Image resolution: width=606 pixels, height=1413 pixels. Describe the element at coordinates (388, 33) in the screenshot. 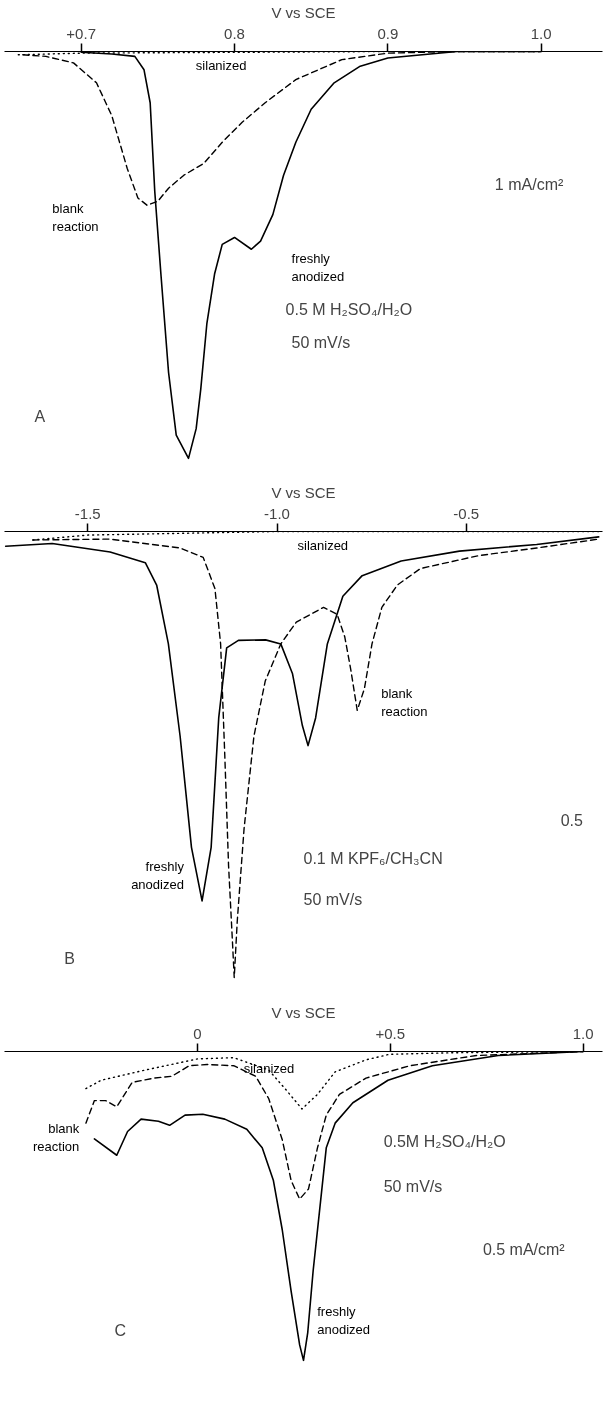

I see `x-tick-label: 0.9` at that location.